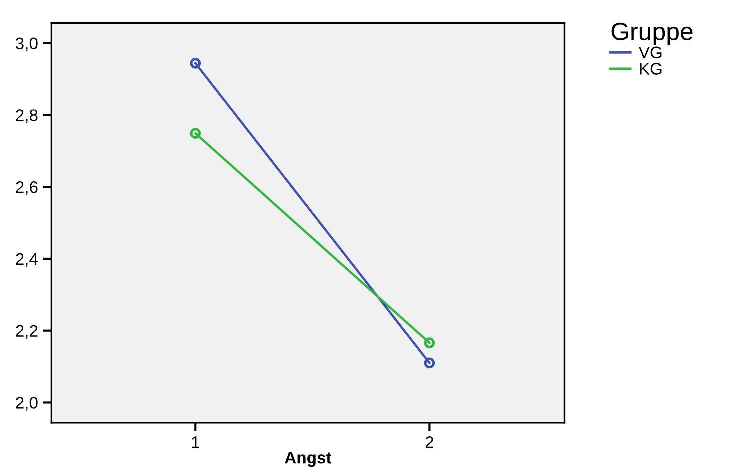 The width and height of the screenshot is (749, 473). What do you see at coordinates (27, 404) in the screenshot?
I see `y-tick-label: 2,0` at bounding box center [27, 404].